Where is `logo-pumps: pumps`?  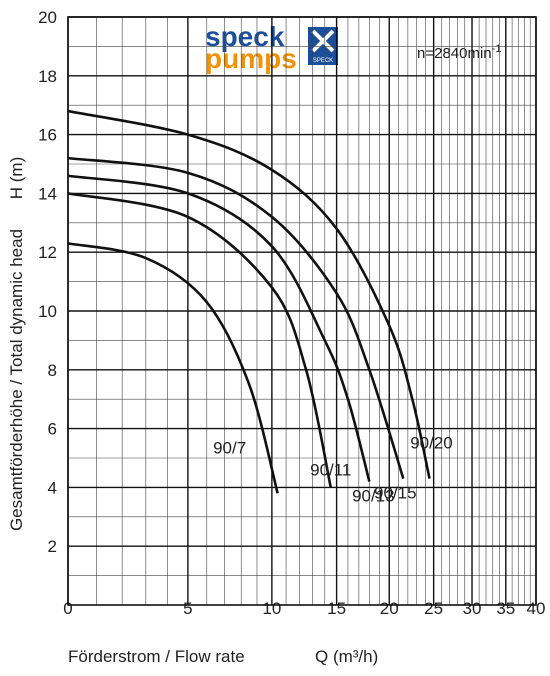 logo-pumps: pumps is located at coordinates (251, 58).